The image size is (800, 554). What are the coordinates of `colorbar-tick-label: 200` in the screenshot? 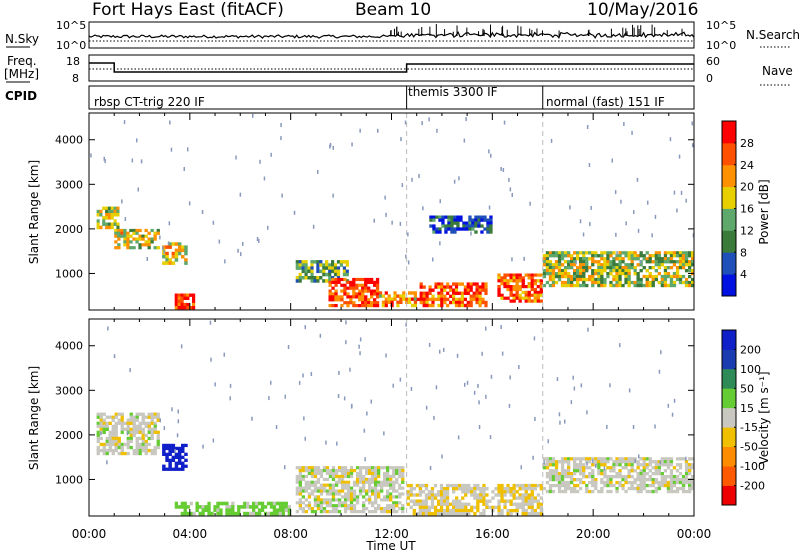 It's located at (750, 349).